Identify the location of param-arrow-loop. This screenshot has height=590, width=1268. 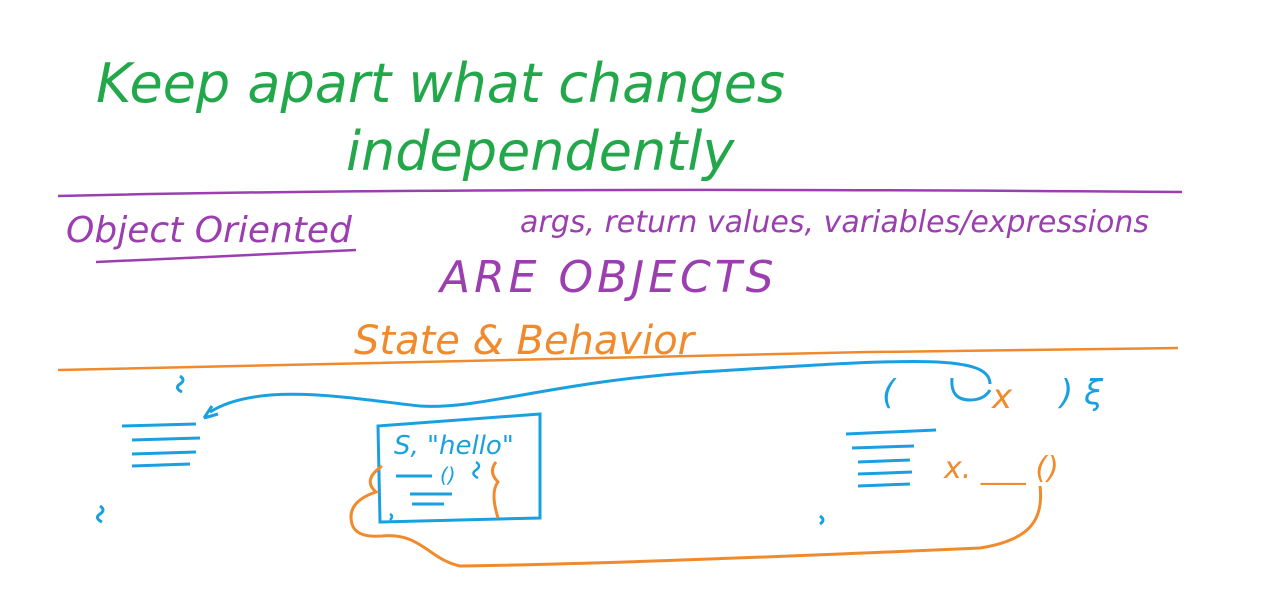
(971, 389).